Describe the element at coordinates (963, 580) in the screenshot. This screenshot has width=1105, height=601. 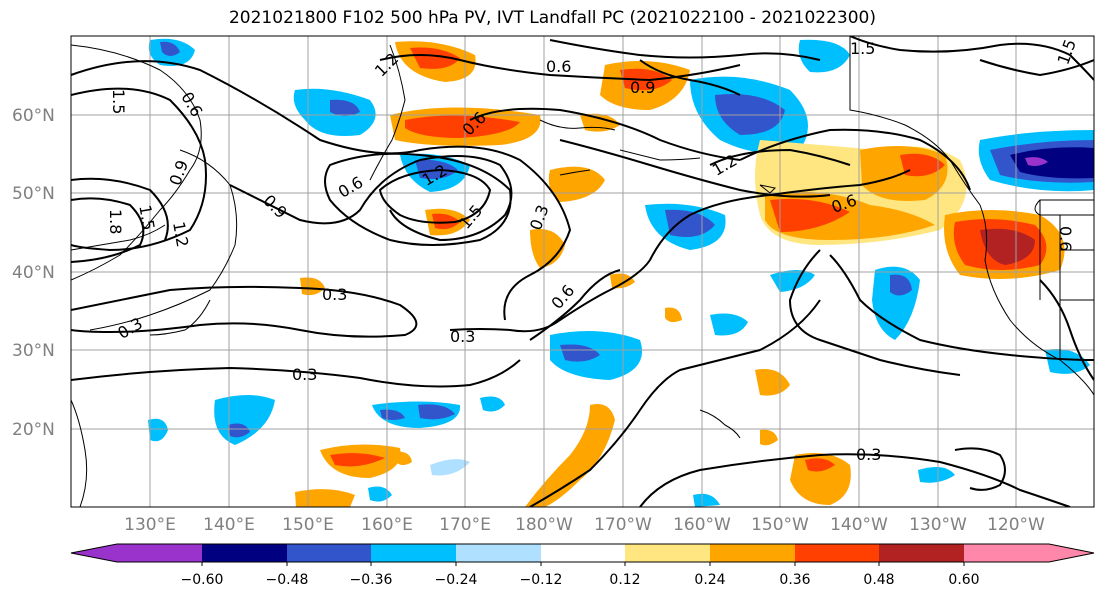
I see `colorbar-tick-label: 0.60` at that location.